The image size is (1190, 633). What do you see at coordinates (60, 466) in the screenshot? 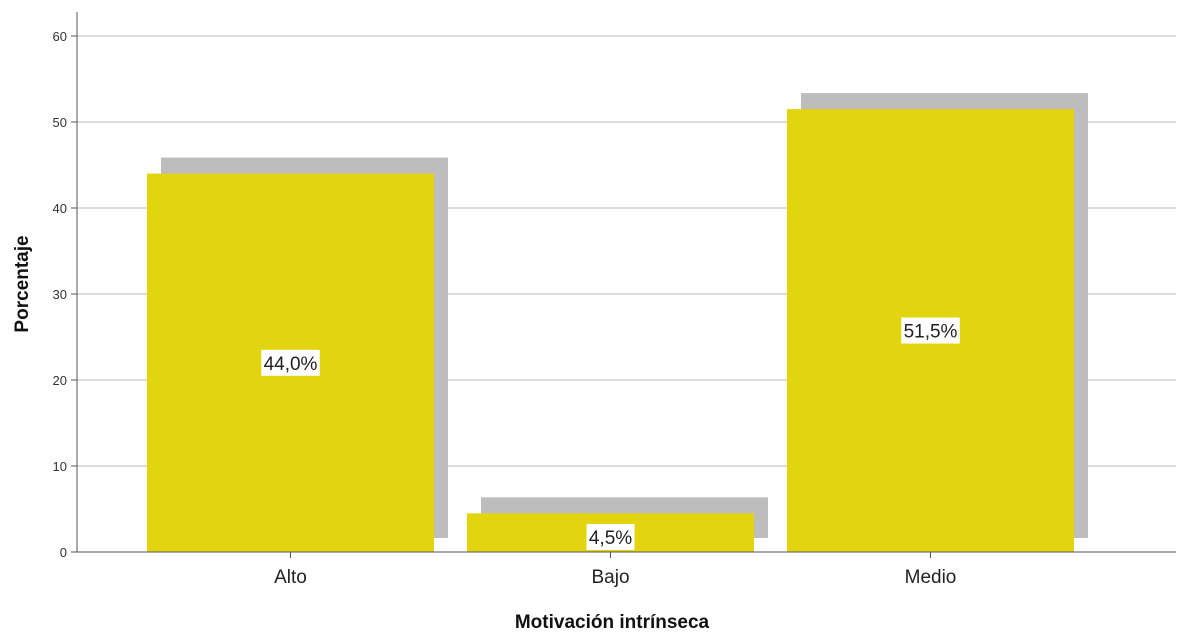
I see `y-tick-label: 10` at bounding box center [60, 466].